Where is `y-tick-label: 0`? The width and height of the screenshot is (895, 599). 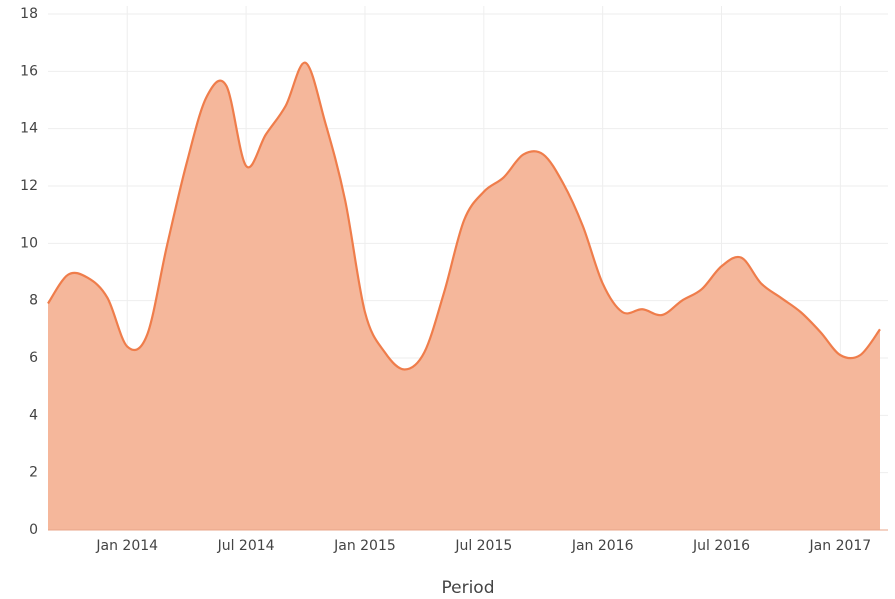 y-tick-label: 0 is located at coordinates (33, 530).